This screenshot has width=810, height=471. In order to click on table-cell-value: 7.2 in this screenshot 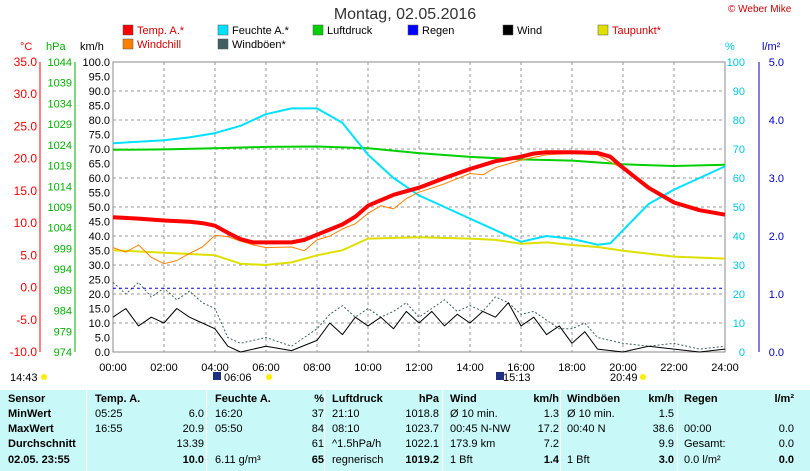, I will do `click(551, 444)`.